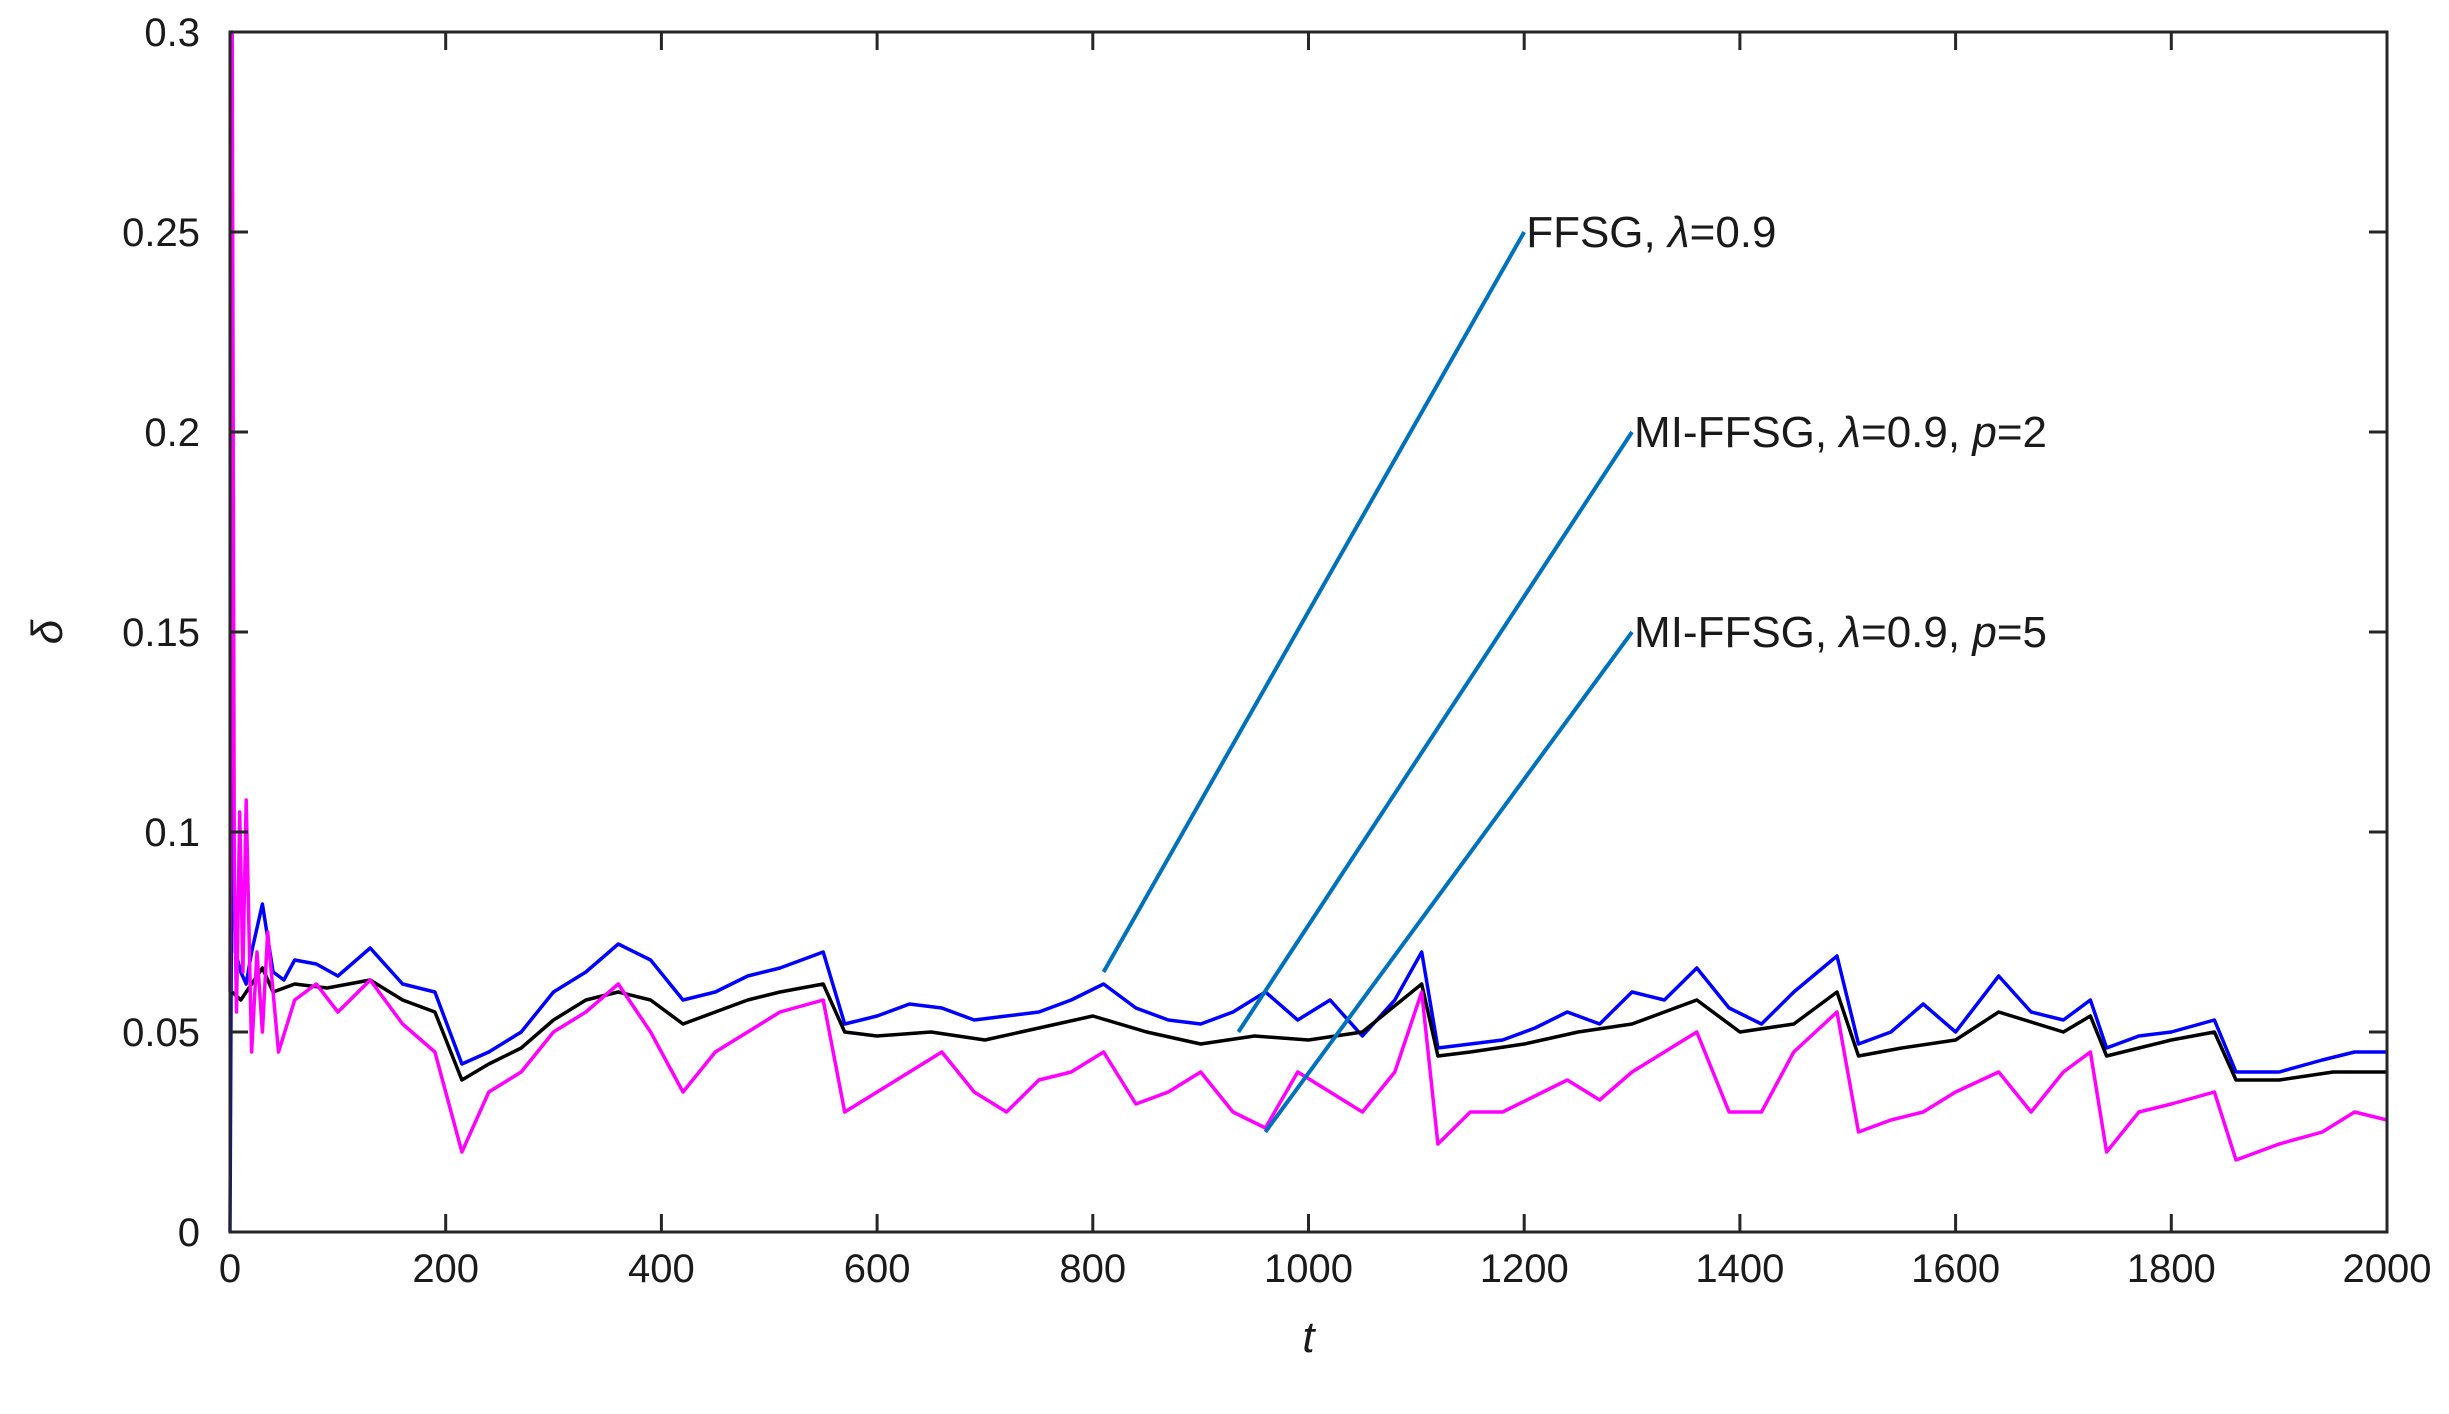 This screenshot has width=2449, height=1414. Describe the element at coordinates (1092, 1269) in the screenshot. I see `x-tick-label: 800` at that location.